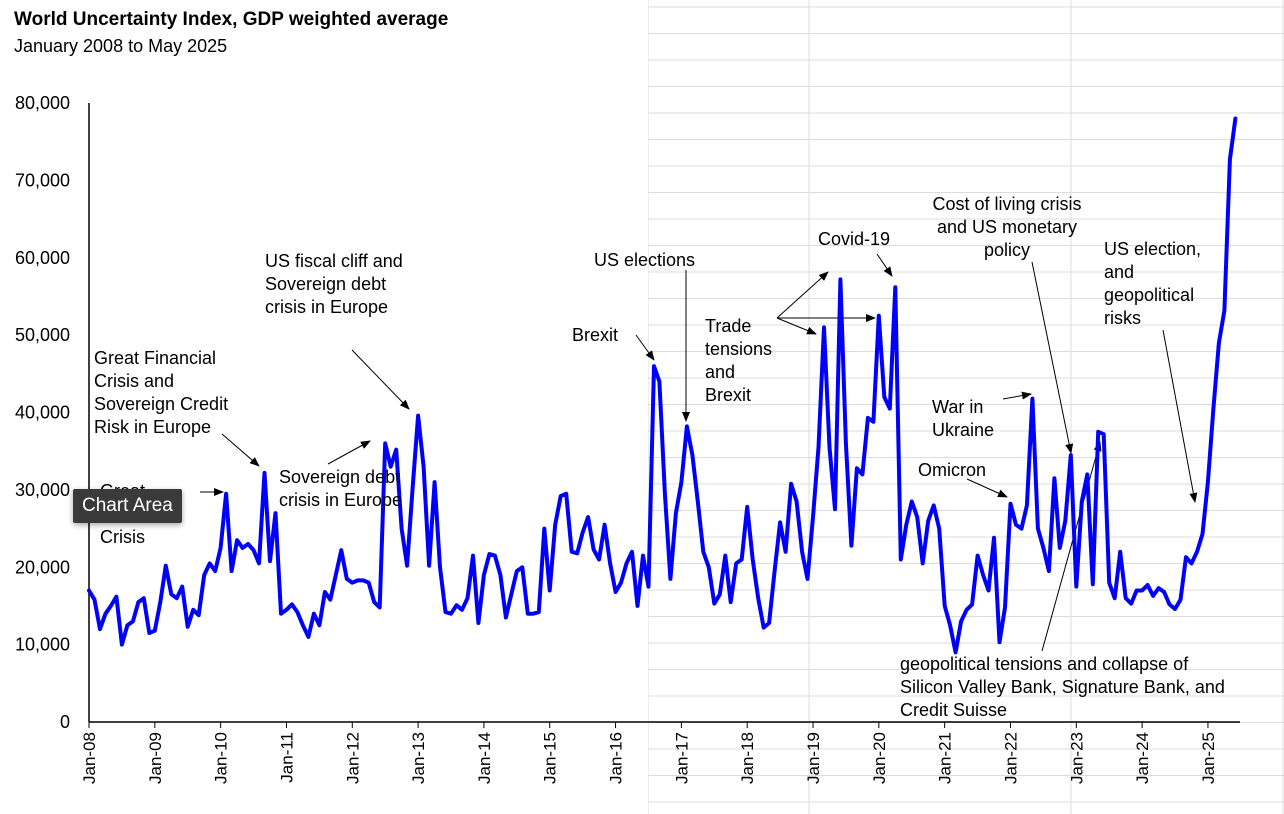  I want to click on y-tick-label: 80,000, so click(42, 103).